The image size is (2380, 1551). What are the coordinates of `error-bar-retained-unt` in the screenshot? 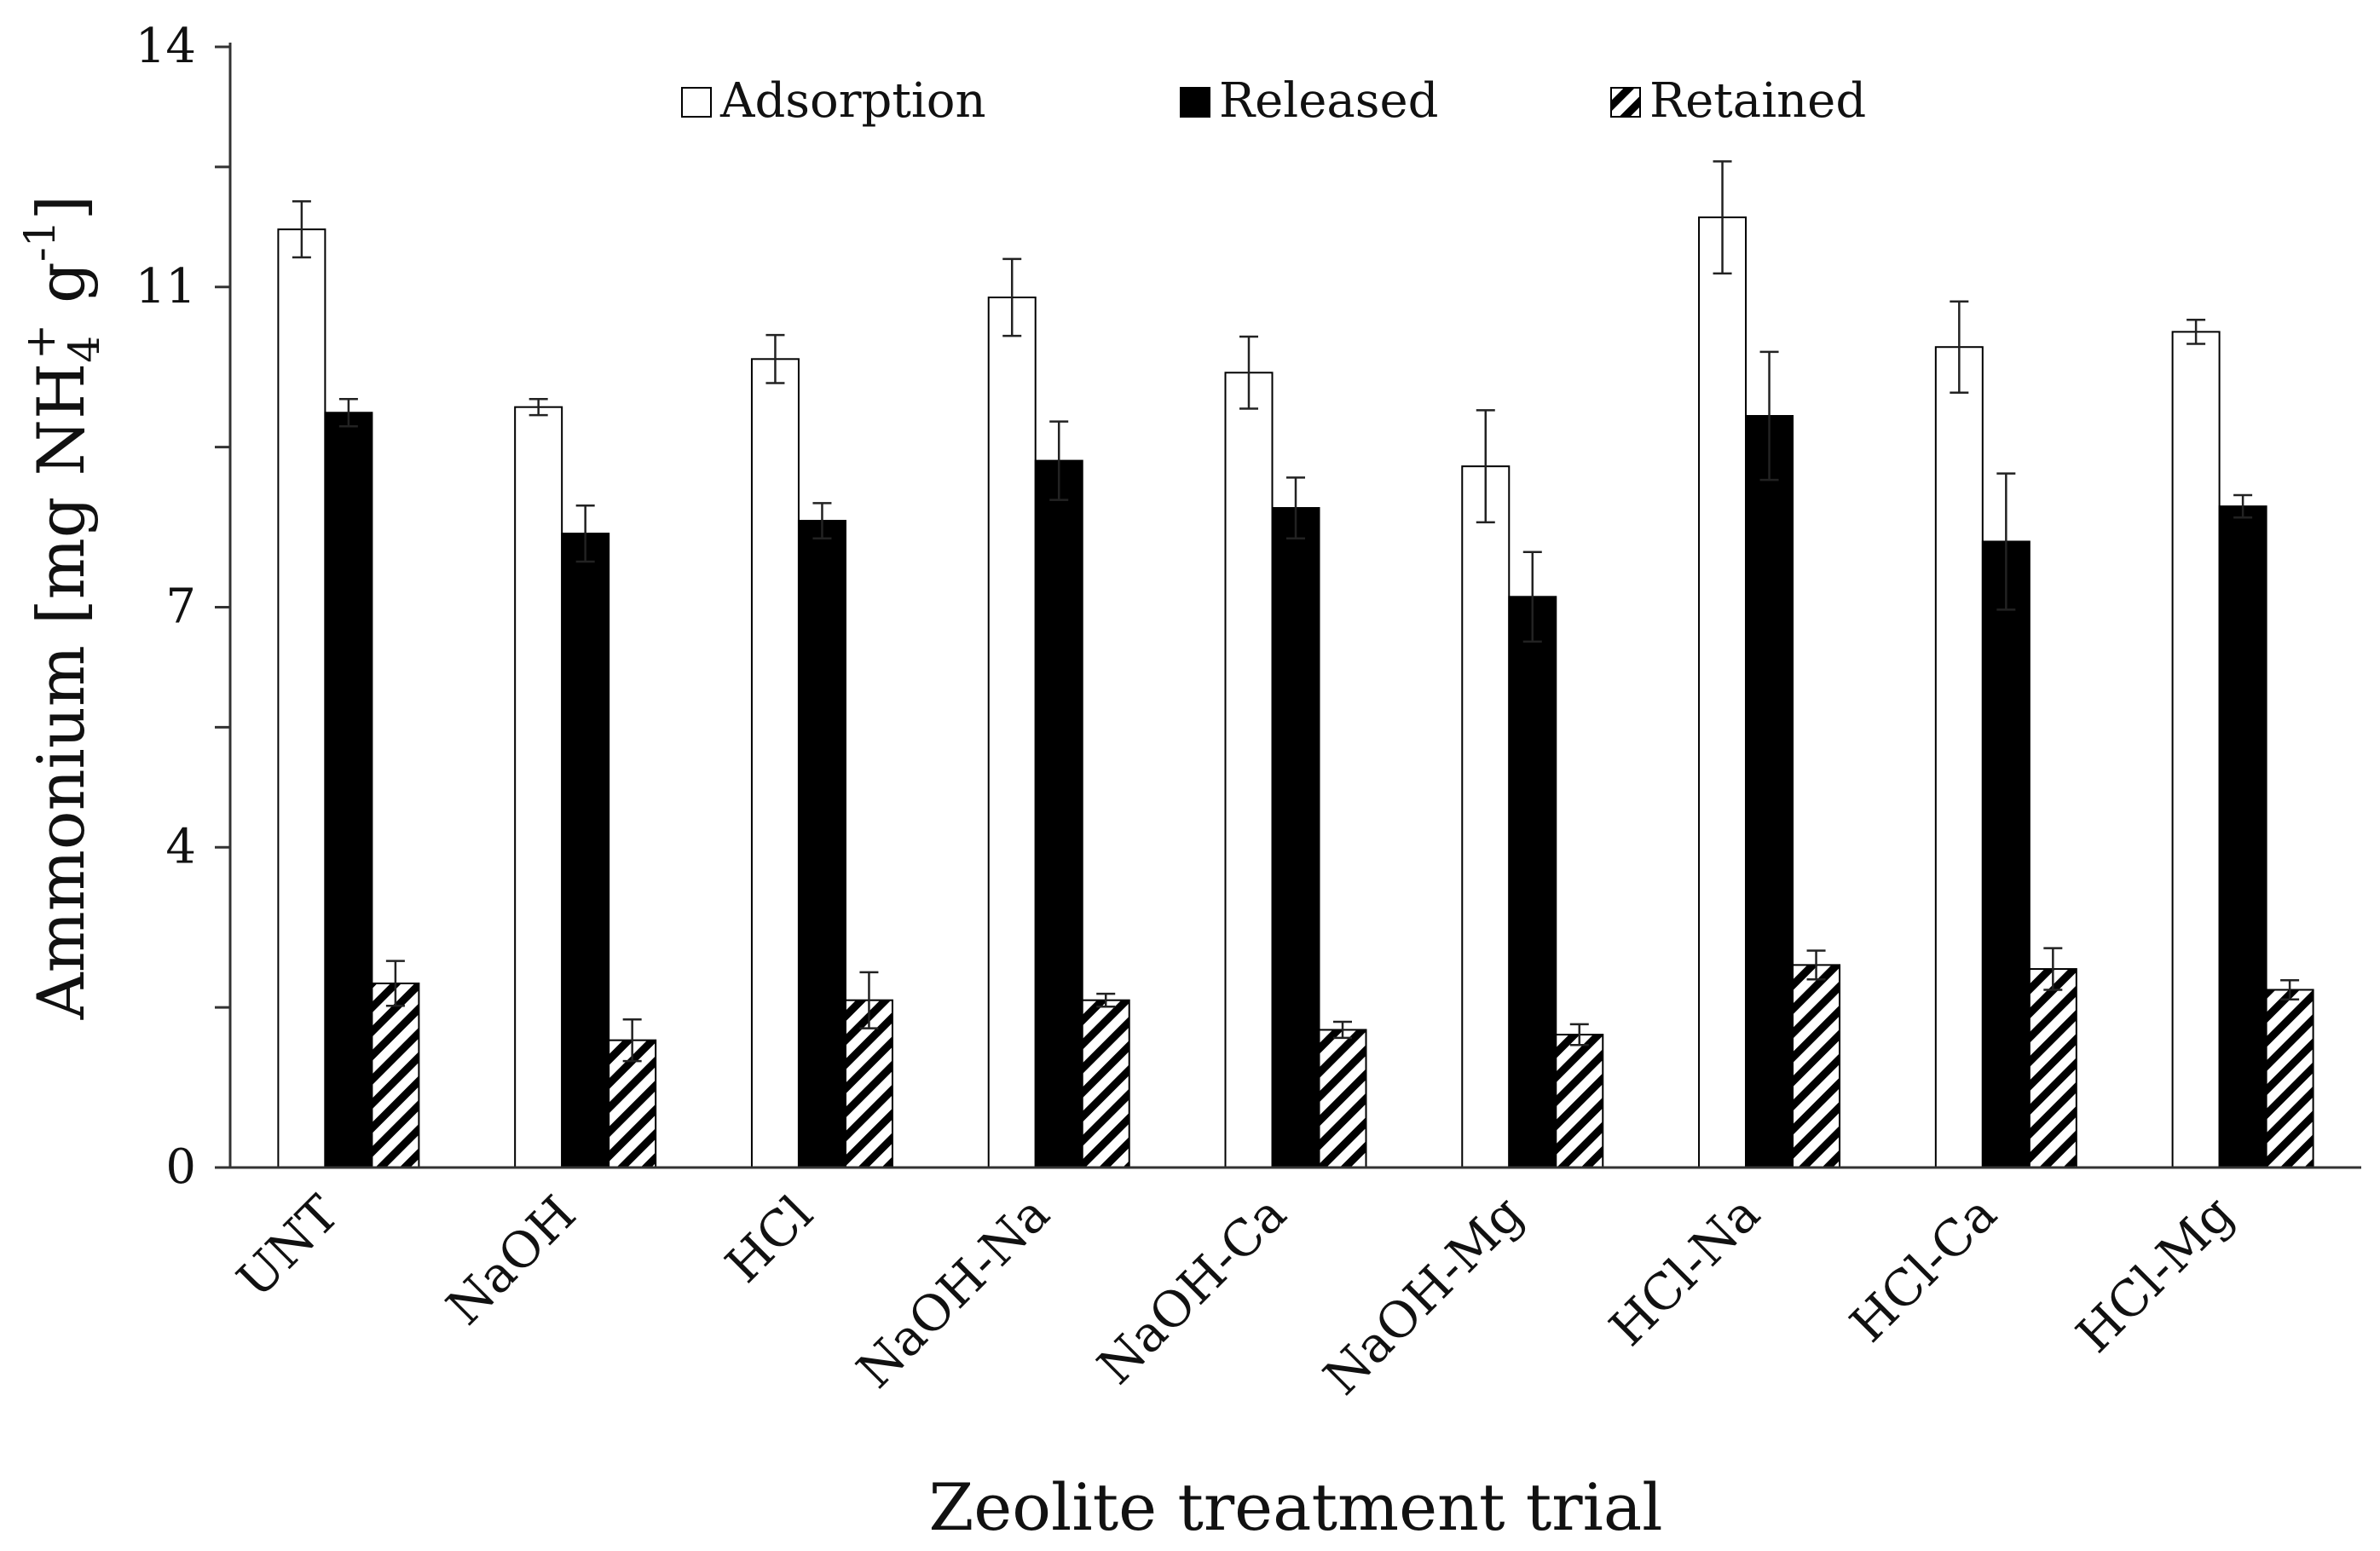 It's located at (395, 983).